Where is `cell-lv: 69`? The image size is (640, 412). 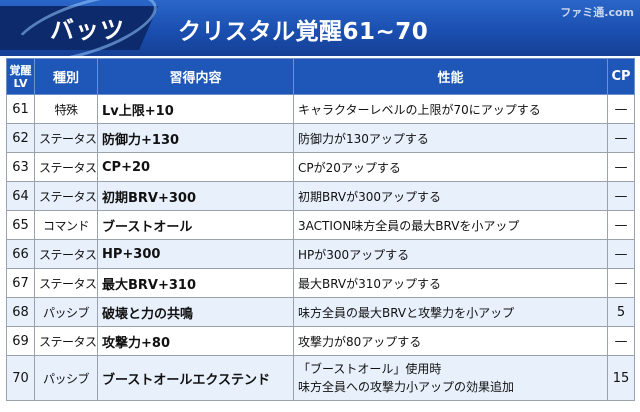 cell-lv: 69 is located at coordinates (20, 341).